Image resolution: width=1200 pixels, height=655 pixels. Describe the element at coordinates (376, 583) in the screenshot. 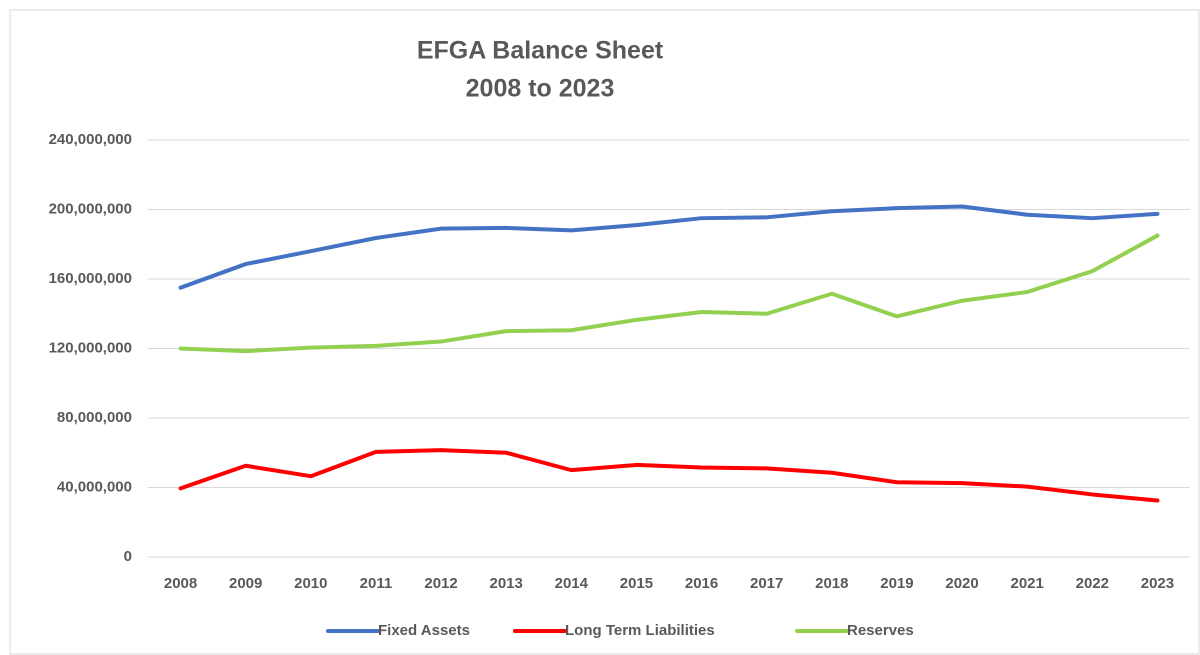

I see `x-tick-label: 2011` at that location.